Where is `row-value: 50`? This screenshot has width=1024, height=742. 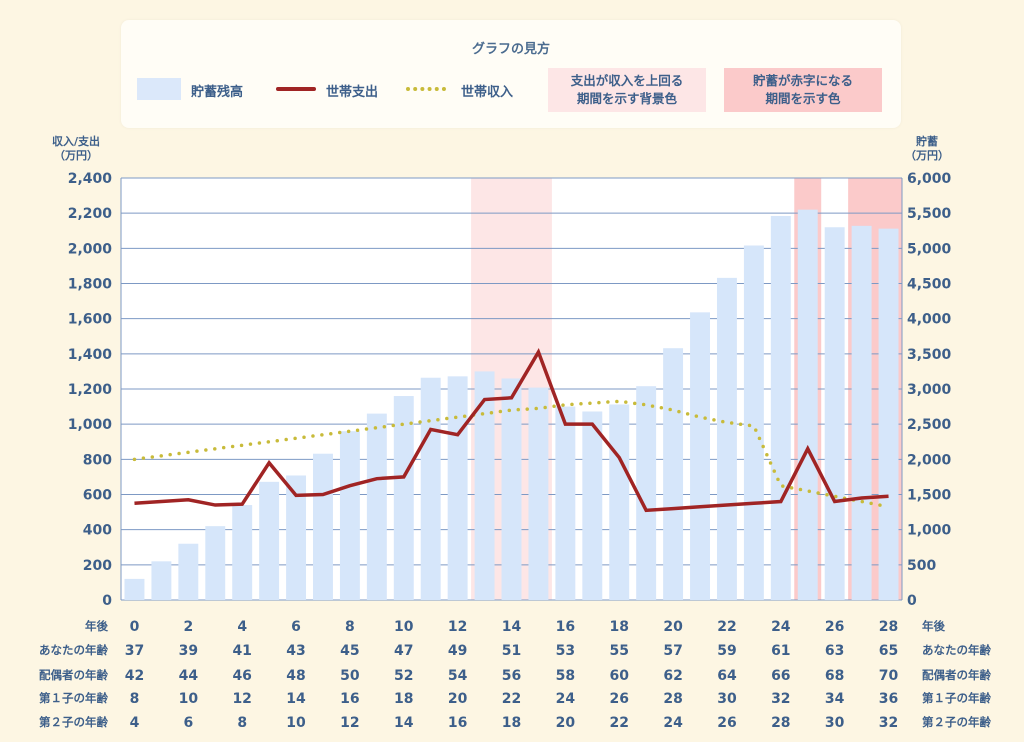
row-value: 50 is located at coordinates (350, 676).